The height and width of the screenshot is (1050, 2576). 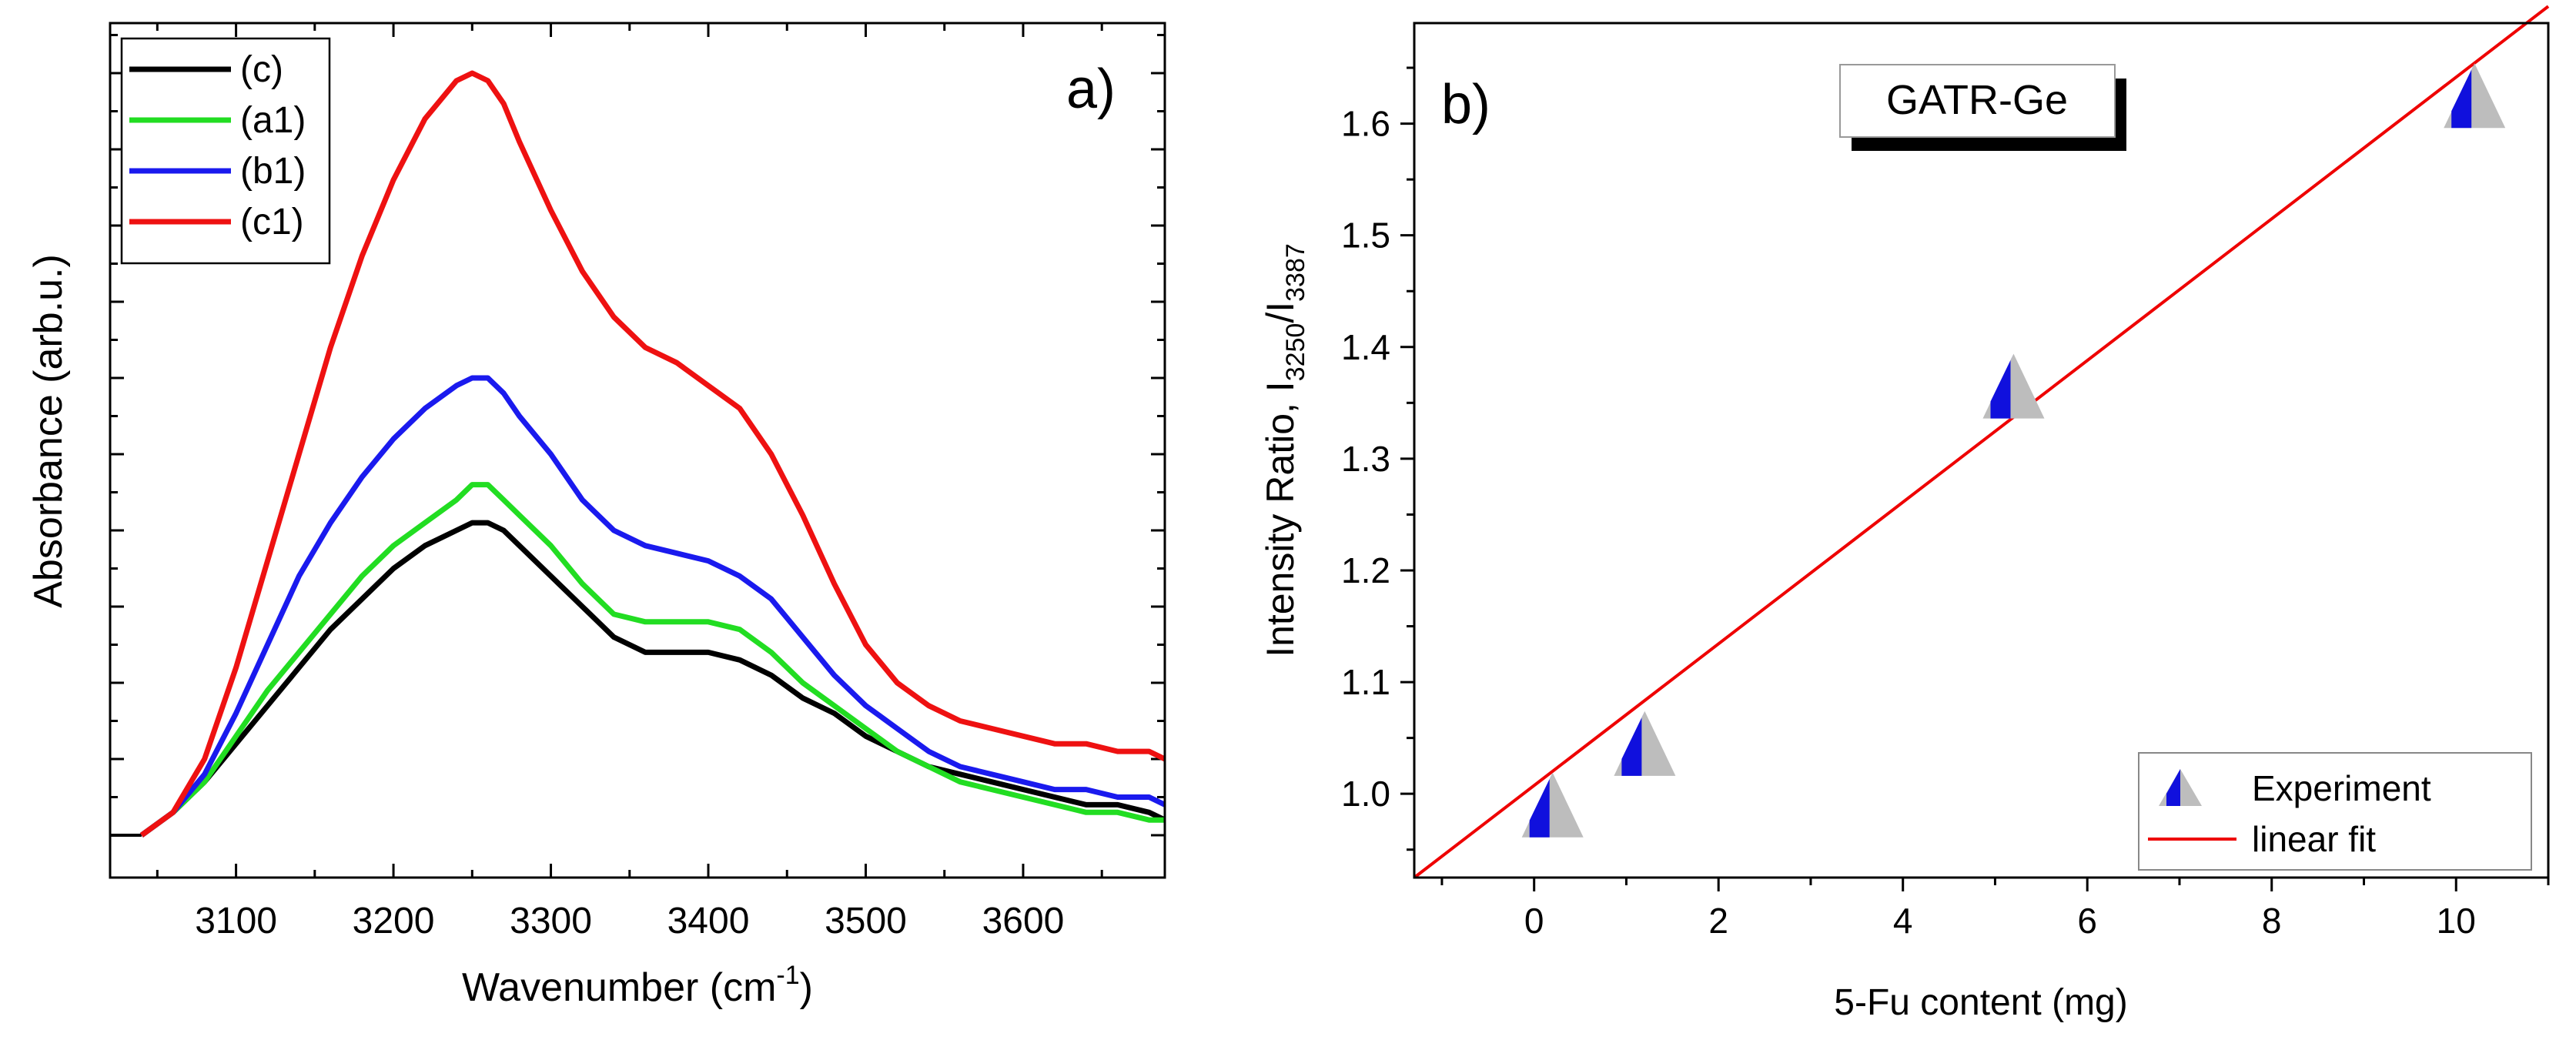 I want to click on panel-b-box-label: GATR-Ge, so click(x=1983, y=107).